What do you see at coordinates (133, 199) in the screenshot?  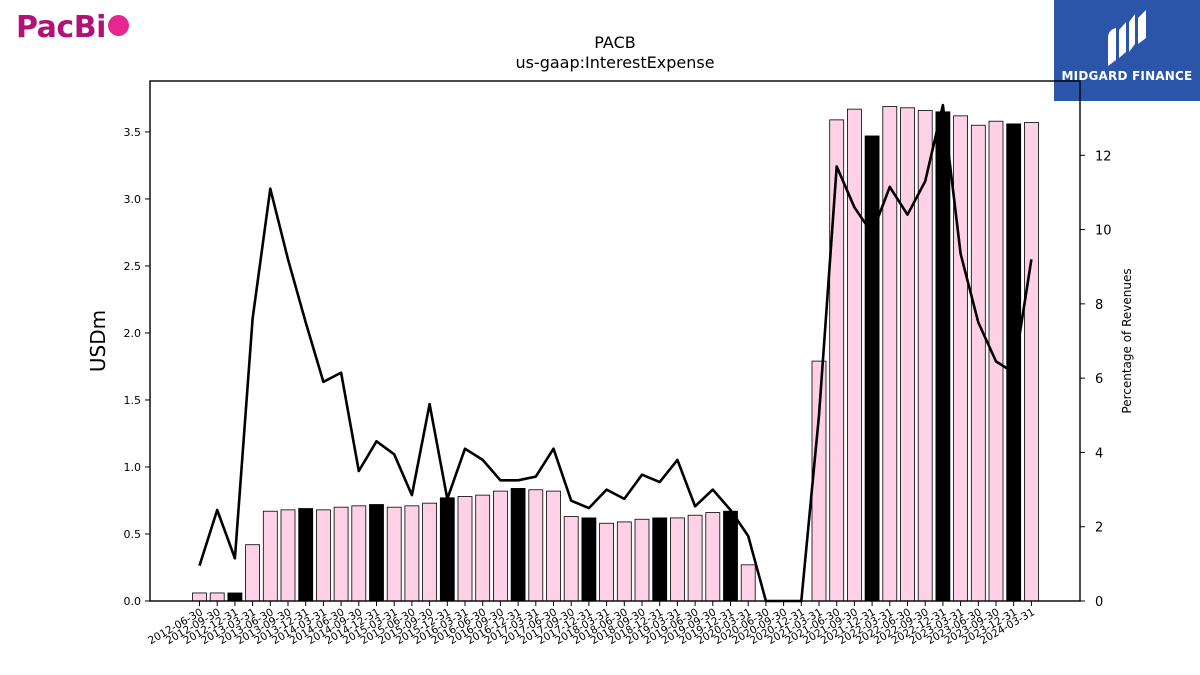 I see `y-tick-label: 3.0` at bounding box center [133, 199].